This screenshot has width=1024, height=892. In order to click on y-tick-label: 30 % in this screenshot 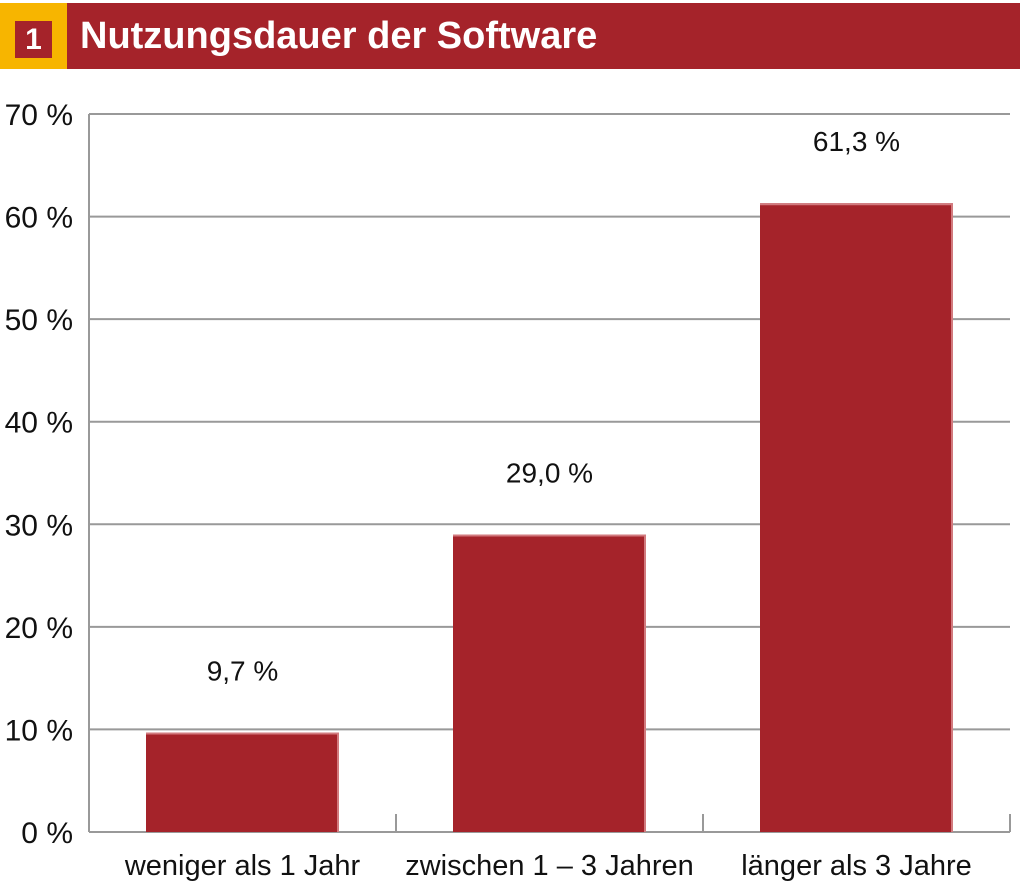, I will do `click(39, 525)`.